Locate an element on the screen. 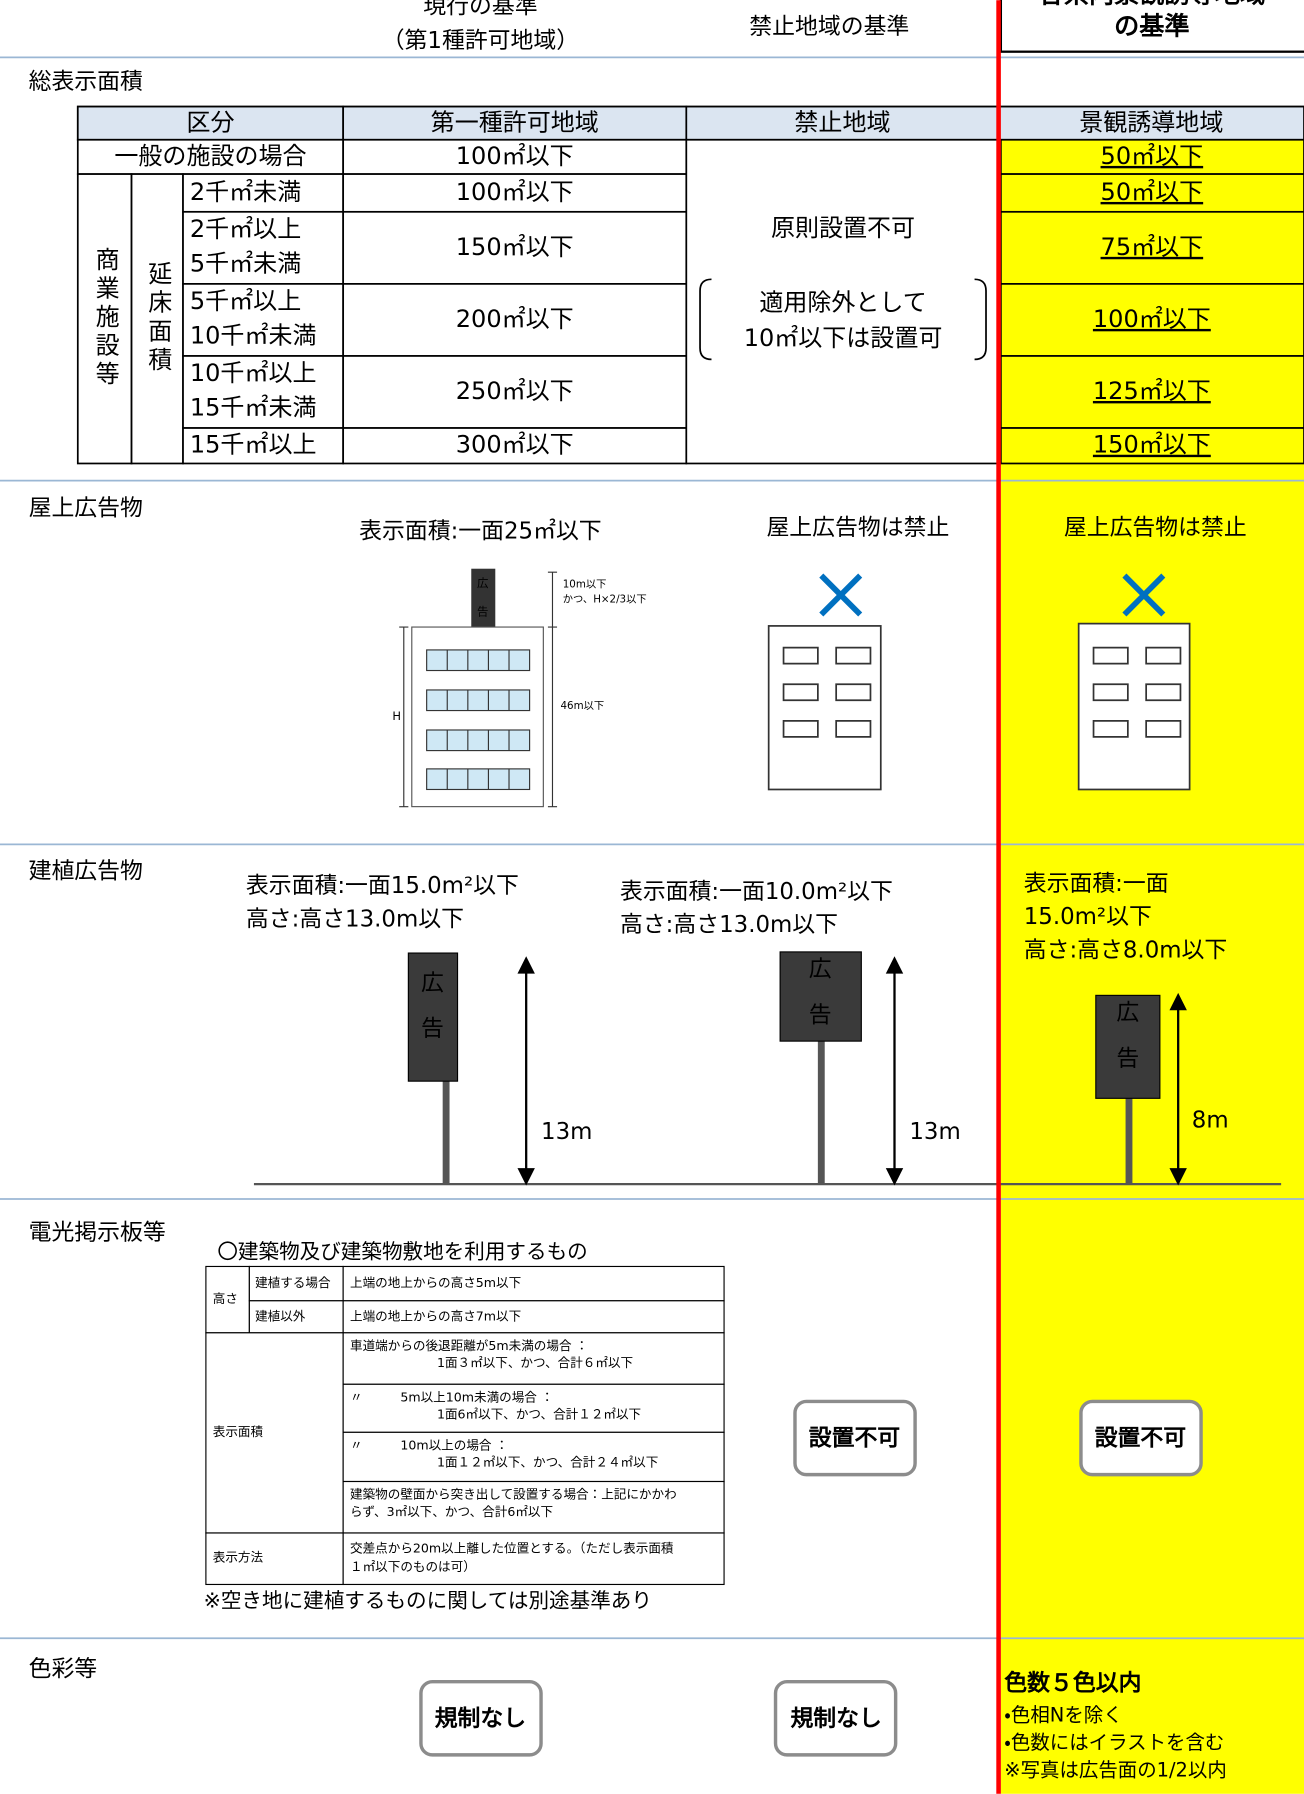 The height and width of the screenshot is (1794, 1304). row-text: 1面１２㎡以下、かつ、合計２４㎡以下 is located at coordinates (547, 1462).